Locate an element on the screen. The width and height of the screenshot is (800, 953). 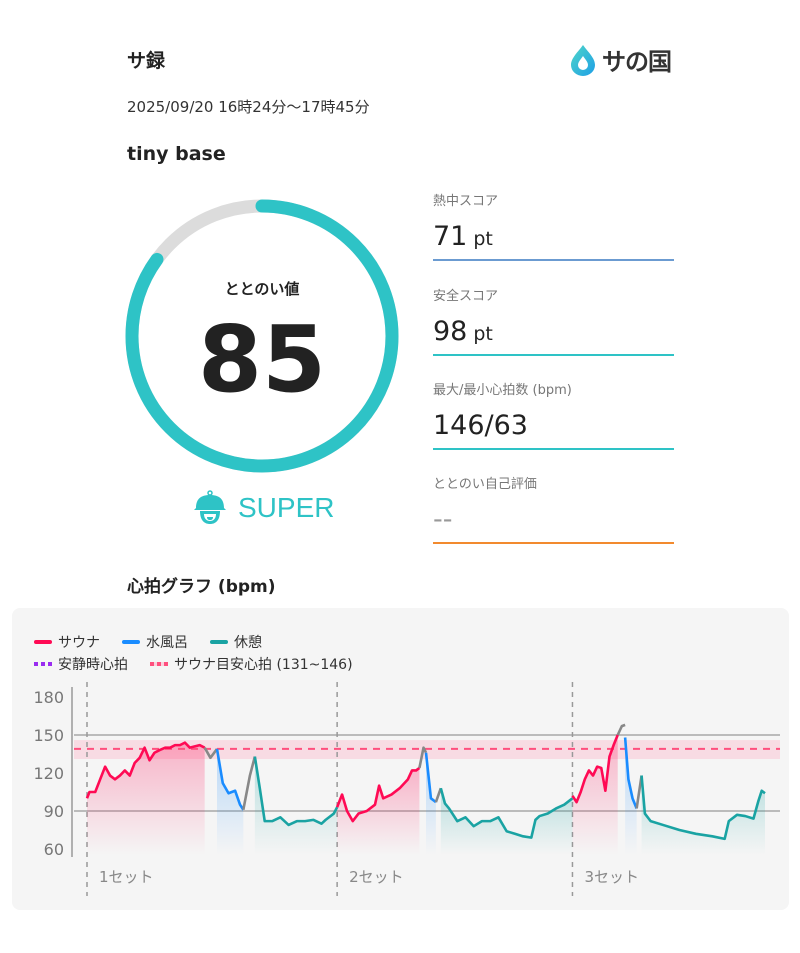
gauge-fill is located at coordinates (262, 336).